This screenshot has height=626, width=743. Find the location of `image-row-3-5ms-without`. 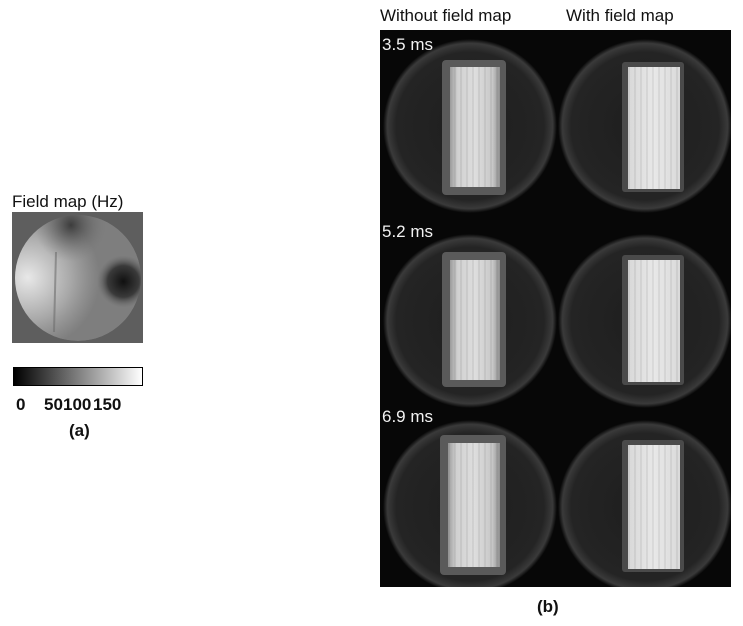

image-row-3-5ms-without is located at coordinates (470, 126).